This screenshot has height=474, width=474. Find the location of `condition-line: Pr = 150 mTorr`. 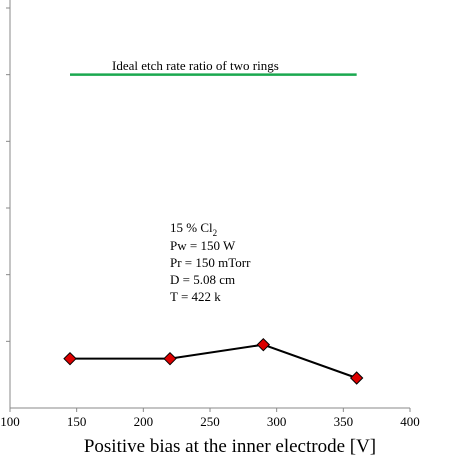

condition-line: Pr = 150 mTorr is located at coordinates (210, 262).